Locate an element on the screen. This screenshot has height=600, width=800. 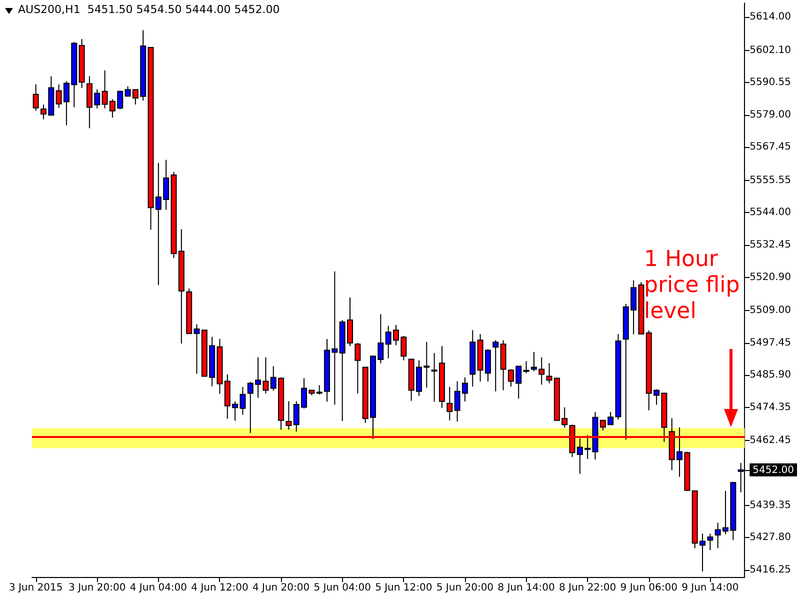
y-tick-label: 5555.55 is located at coordinates (771, 180).